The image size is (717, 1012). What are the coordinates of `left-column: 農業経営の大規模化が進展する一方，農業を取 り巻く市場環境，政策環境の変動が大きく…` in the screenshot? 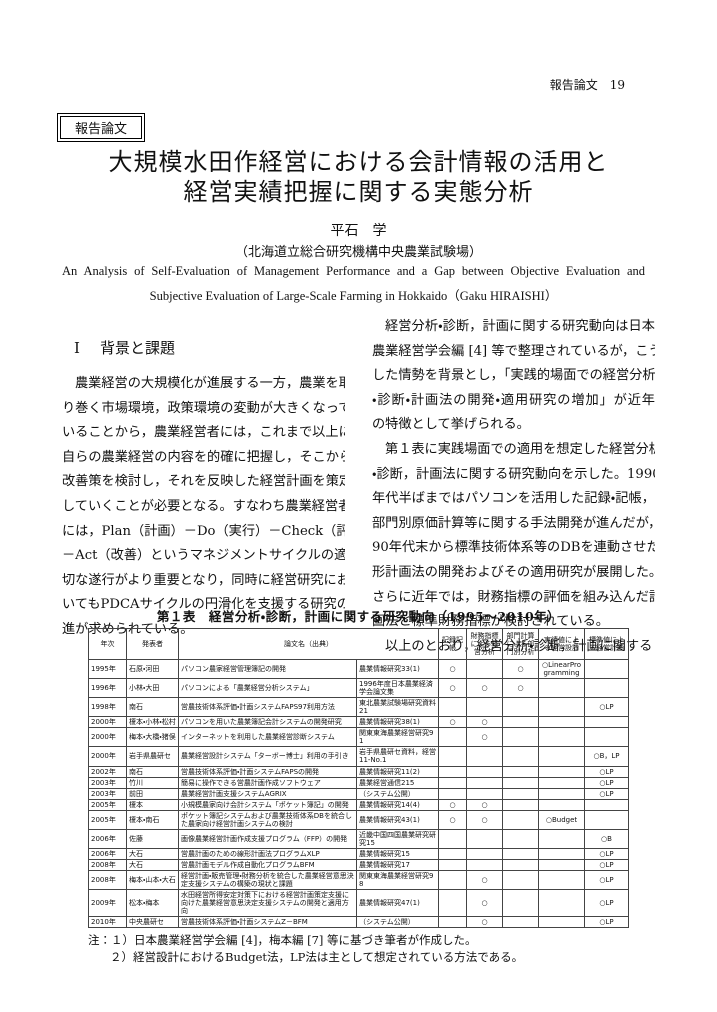 It's located at (203, 507).